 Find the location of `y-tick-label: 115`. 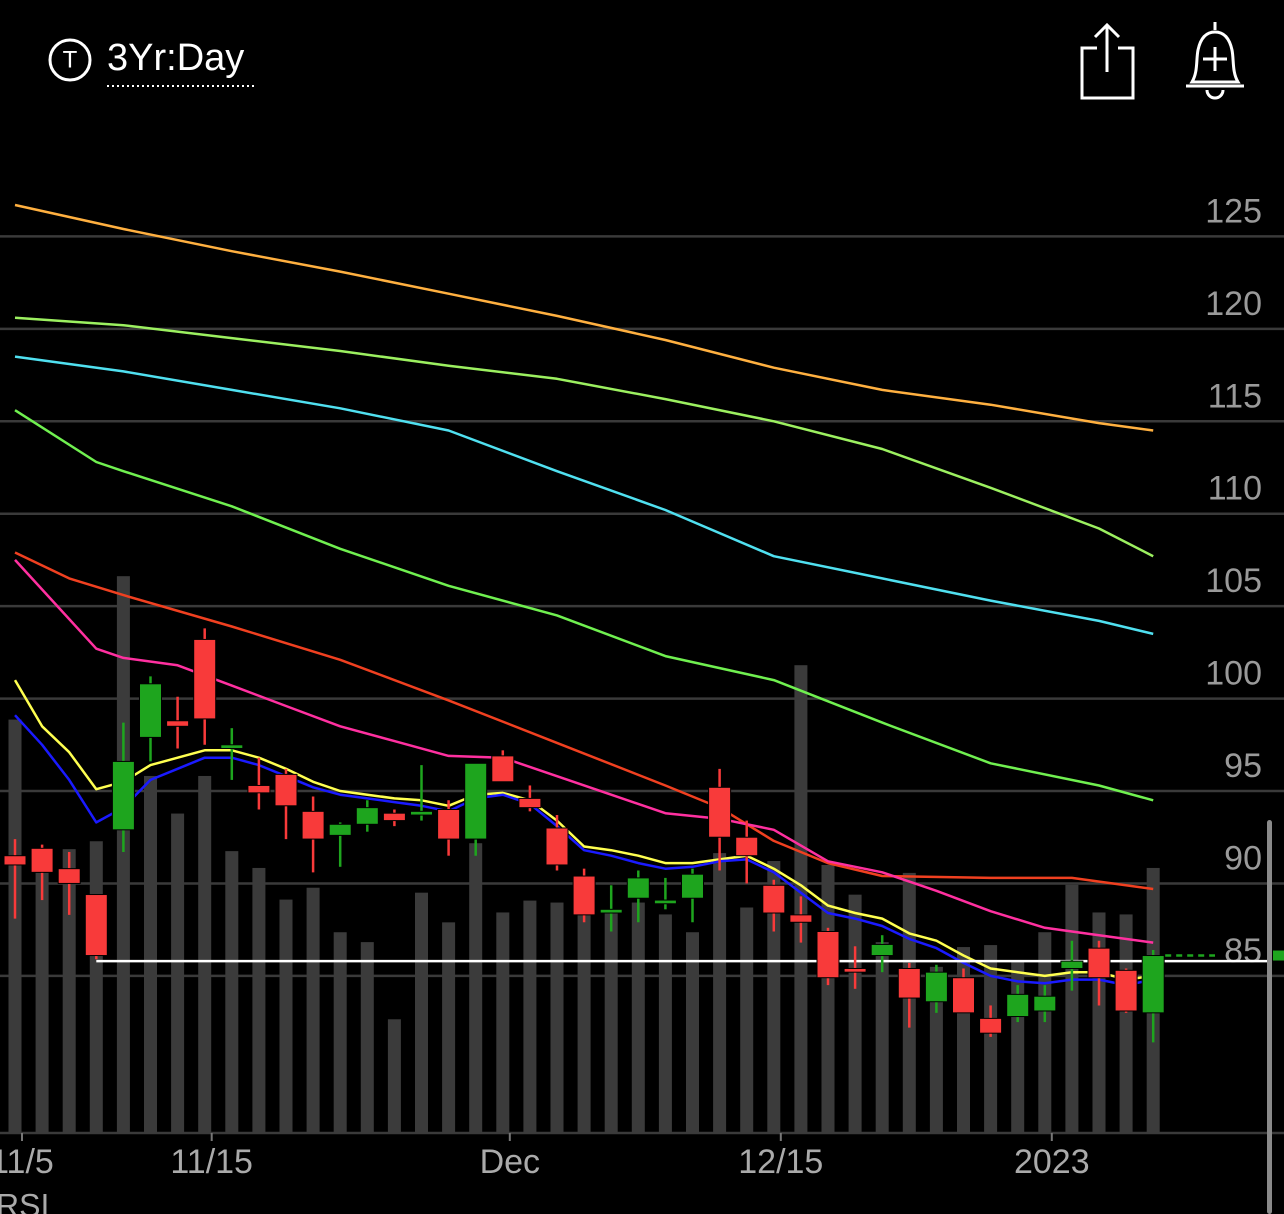

y-tick-label: 115 is located at coordinates (1235, 396).